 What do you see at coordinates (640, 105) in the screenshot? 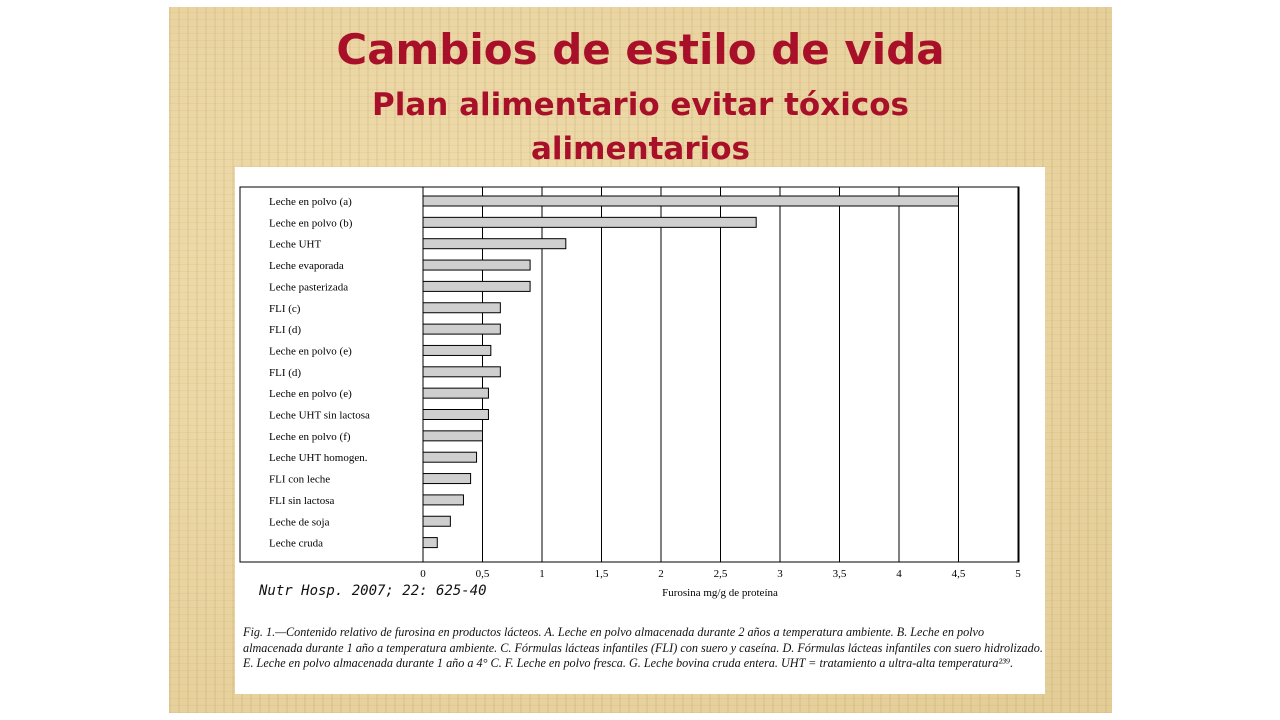
I see `slide-subtitle-line-1: Plan alimentario evitar tóxicos` at bounding box center [640, 105].